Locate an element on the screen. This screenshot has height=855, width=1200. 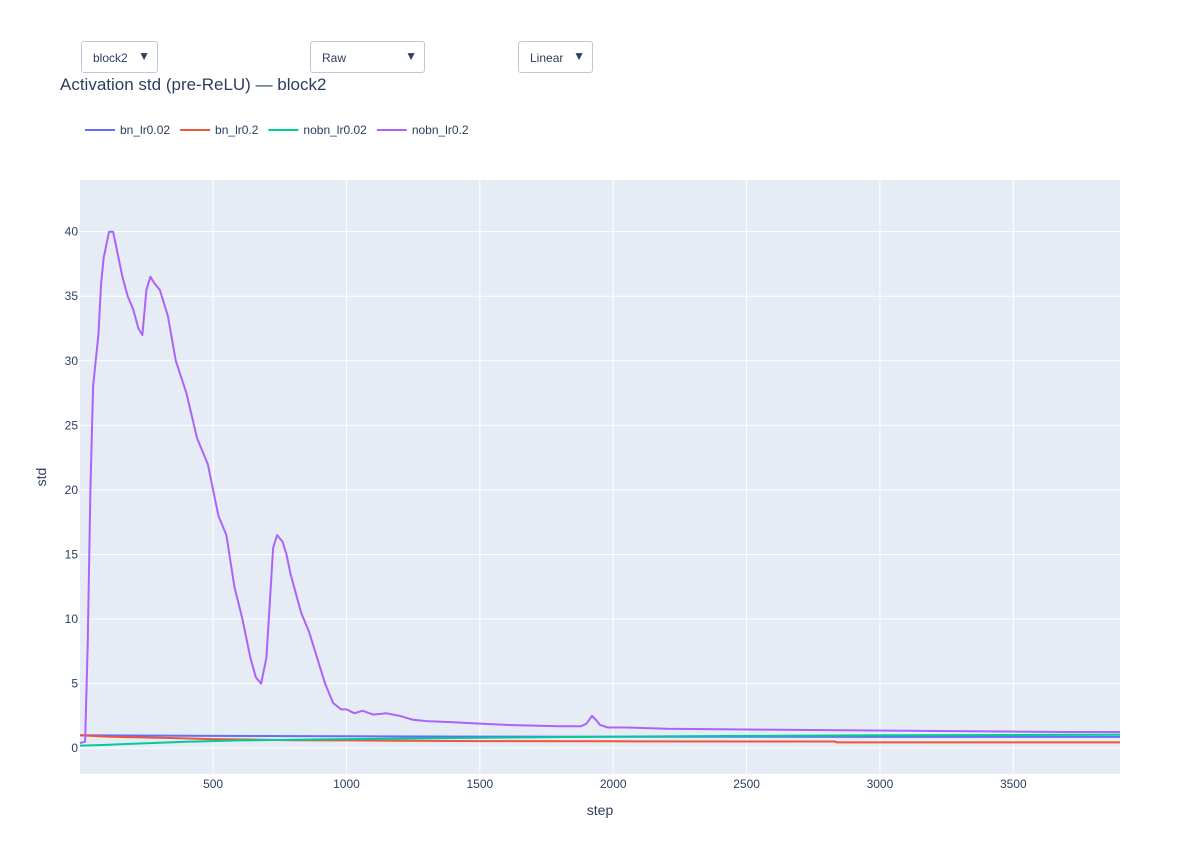
x-tick-label: 3000 is located at coordinates (880, 784).